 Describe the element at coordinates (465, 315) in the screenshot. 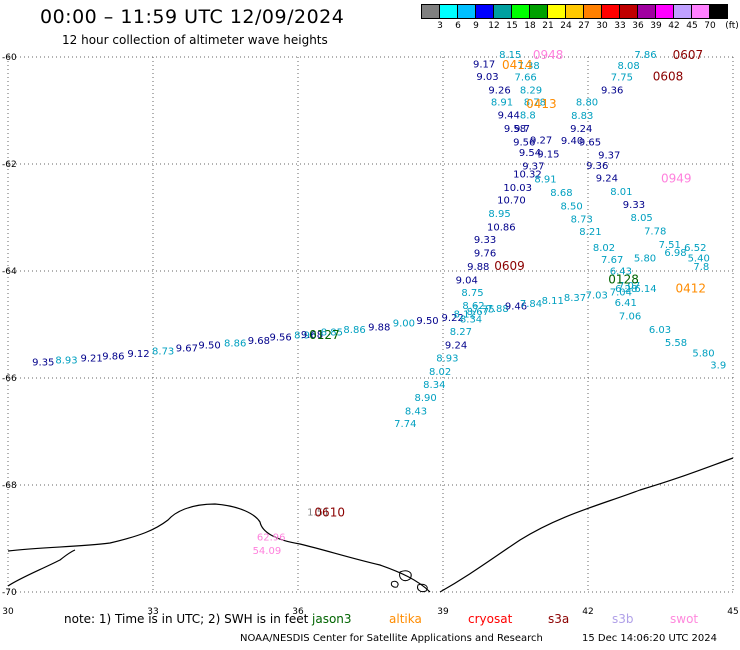

I see `swh-value: 8.12` at that location.